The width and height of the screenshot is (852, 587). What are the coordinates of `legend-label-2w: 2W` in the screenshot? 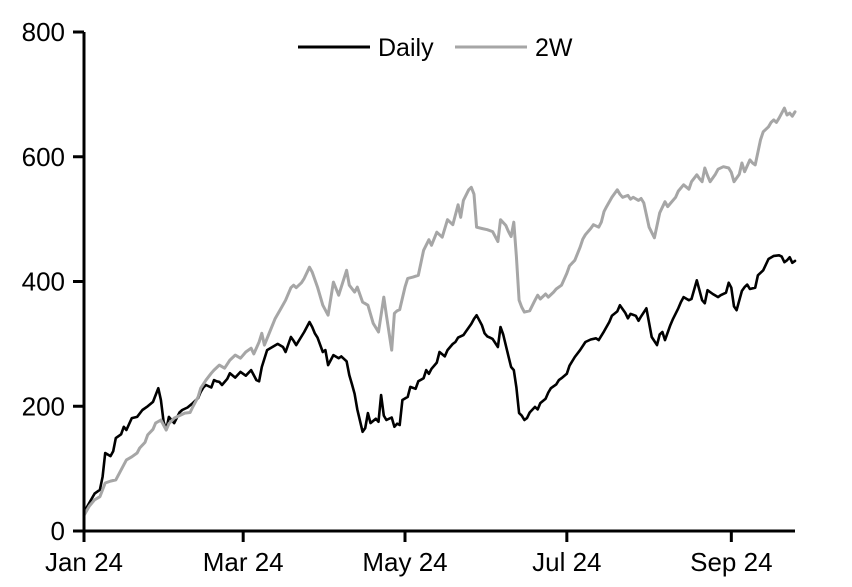 It's located at (554, 48).